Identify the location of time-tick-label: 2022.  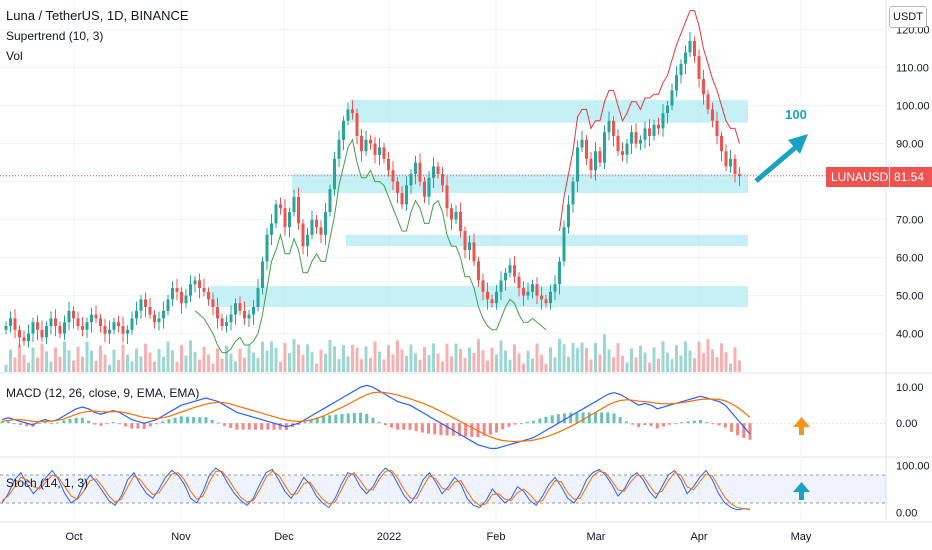
(389, 537).